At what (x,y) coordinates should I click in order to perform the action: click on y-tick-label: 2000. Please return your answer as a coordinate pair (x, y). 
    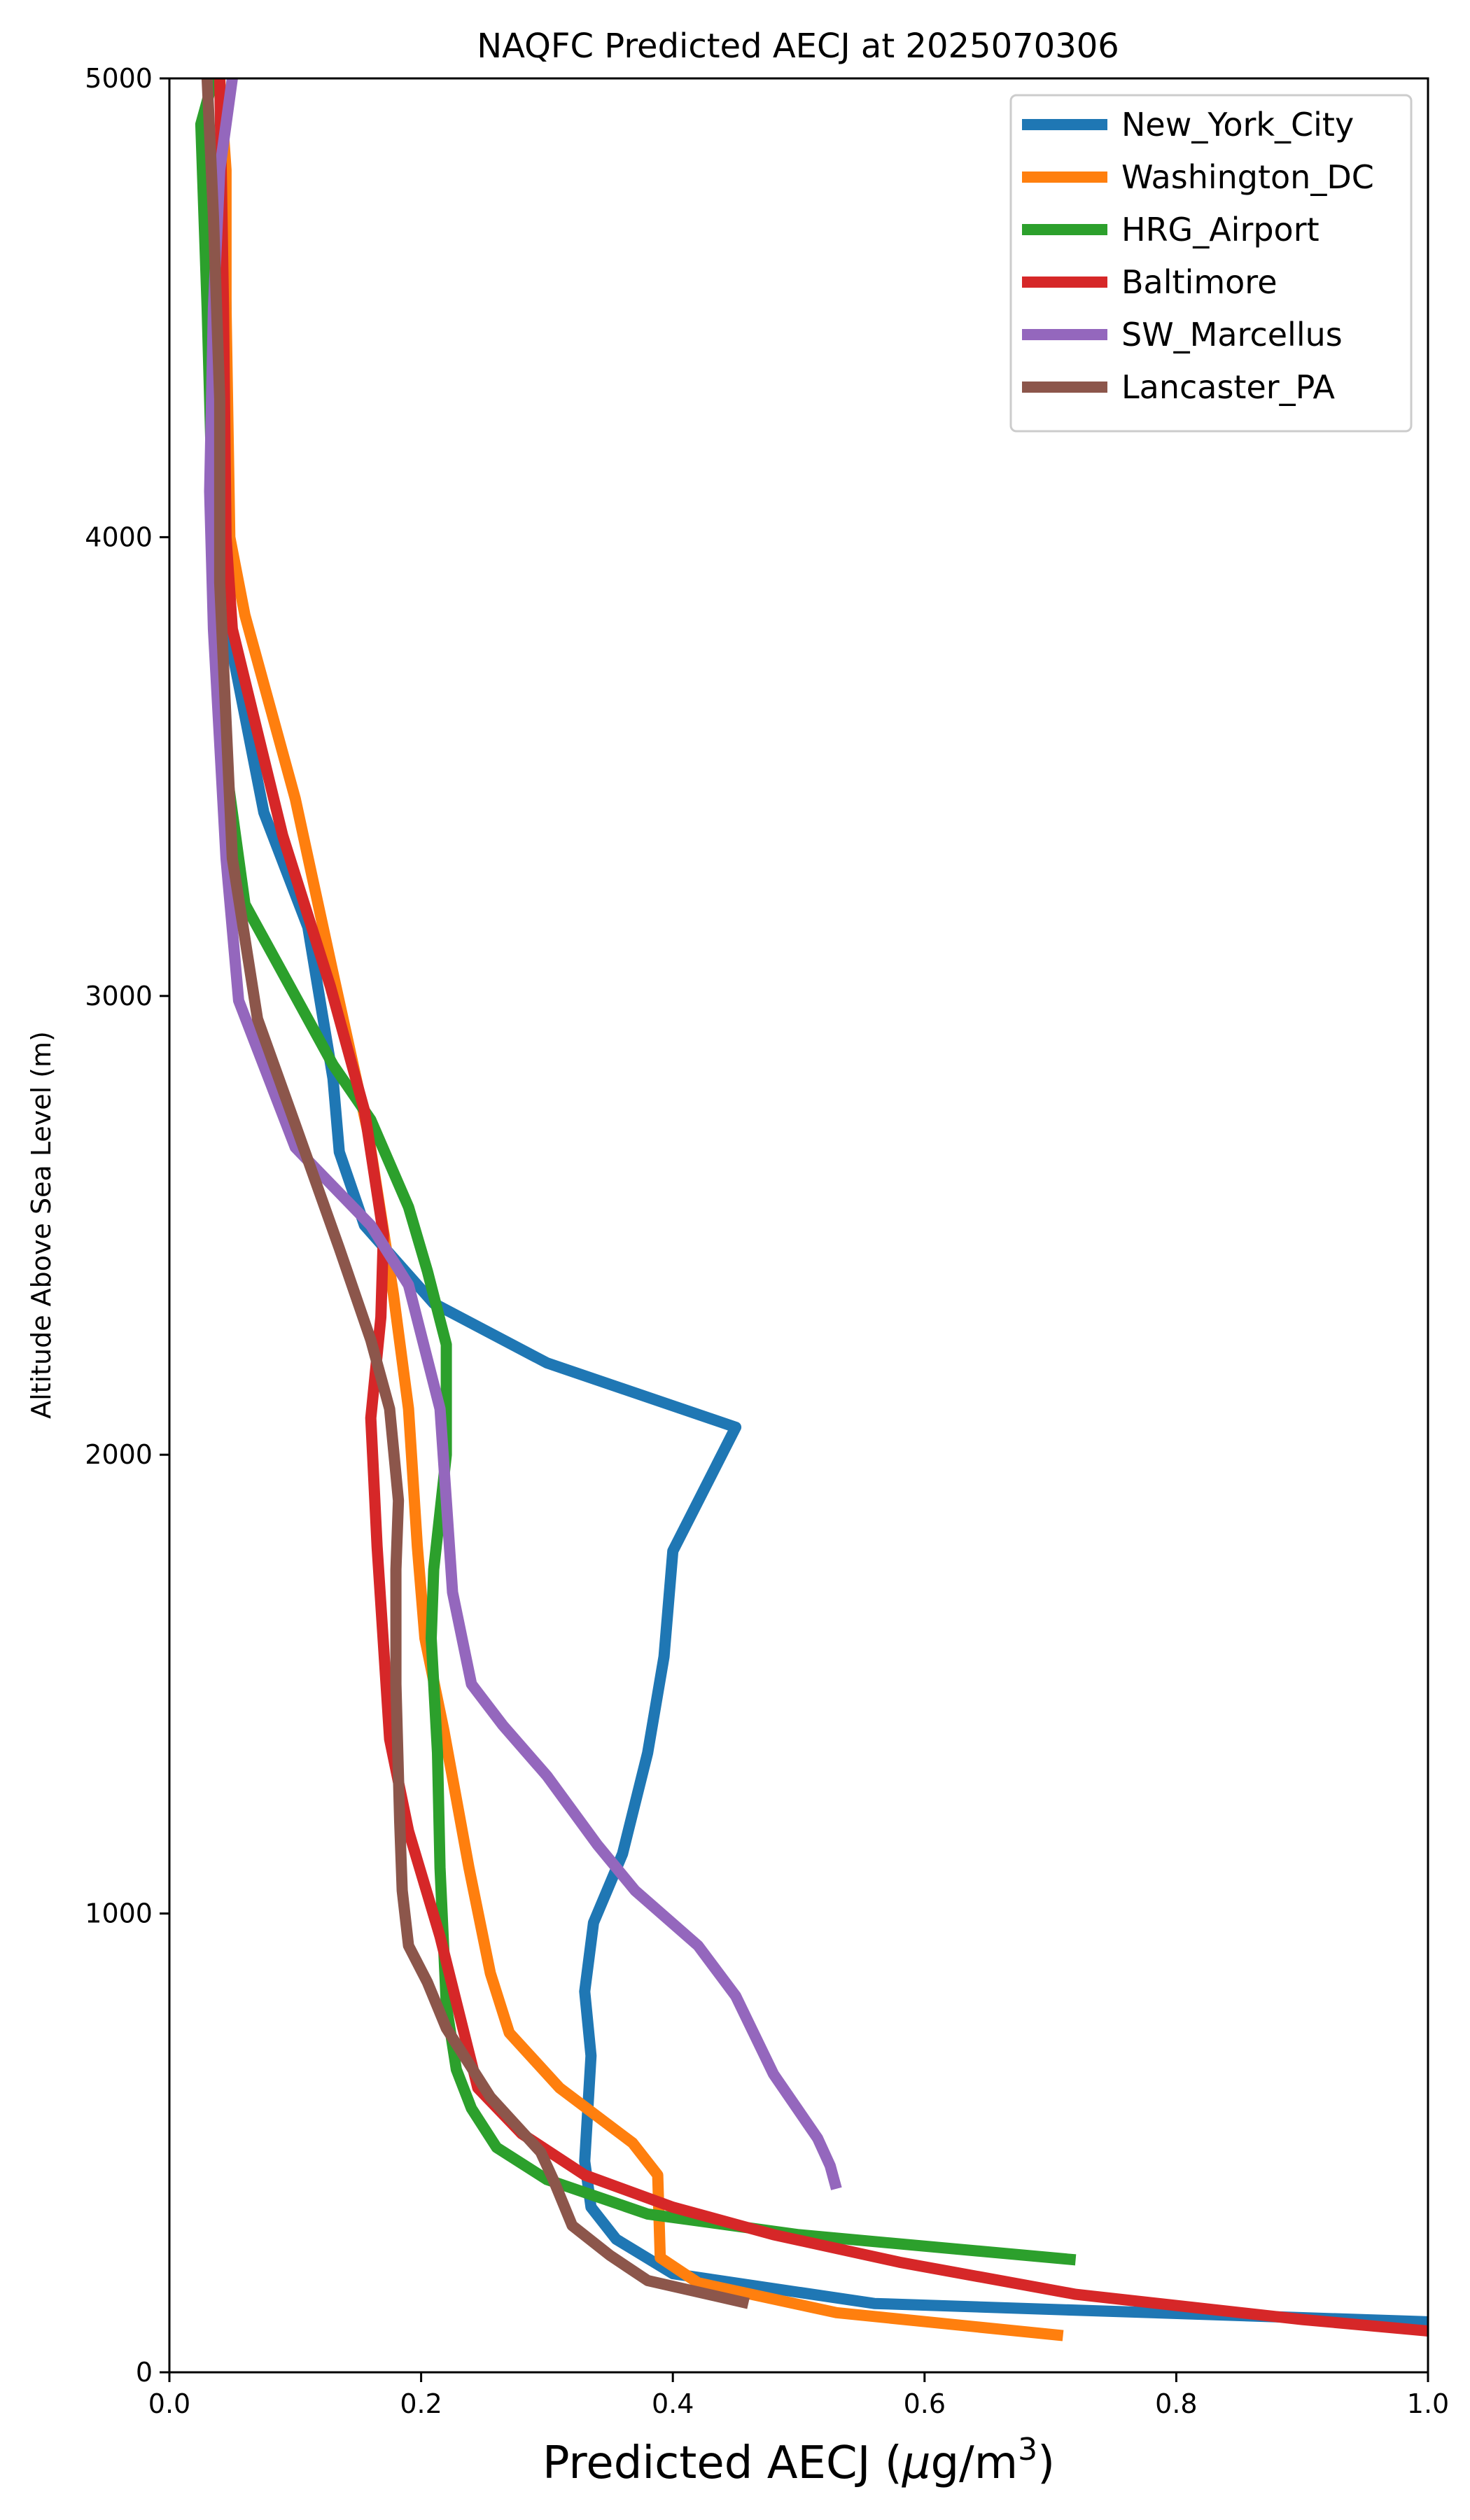
    Looking at the image, I should click on (119, 1454).